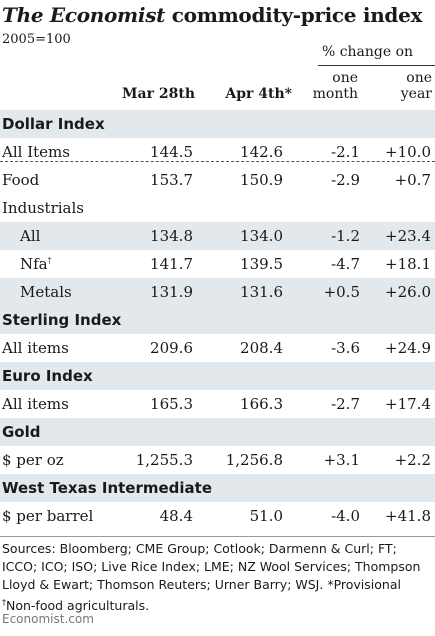  I want to click on change-one-month: +3.1, so click(341, 460).